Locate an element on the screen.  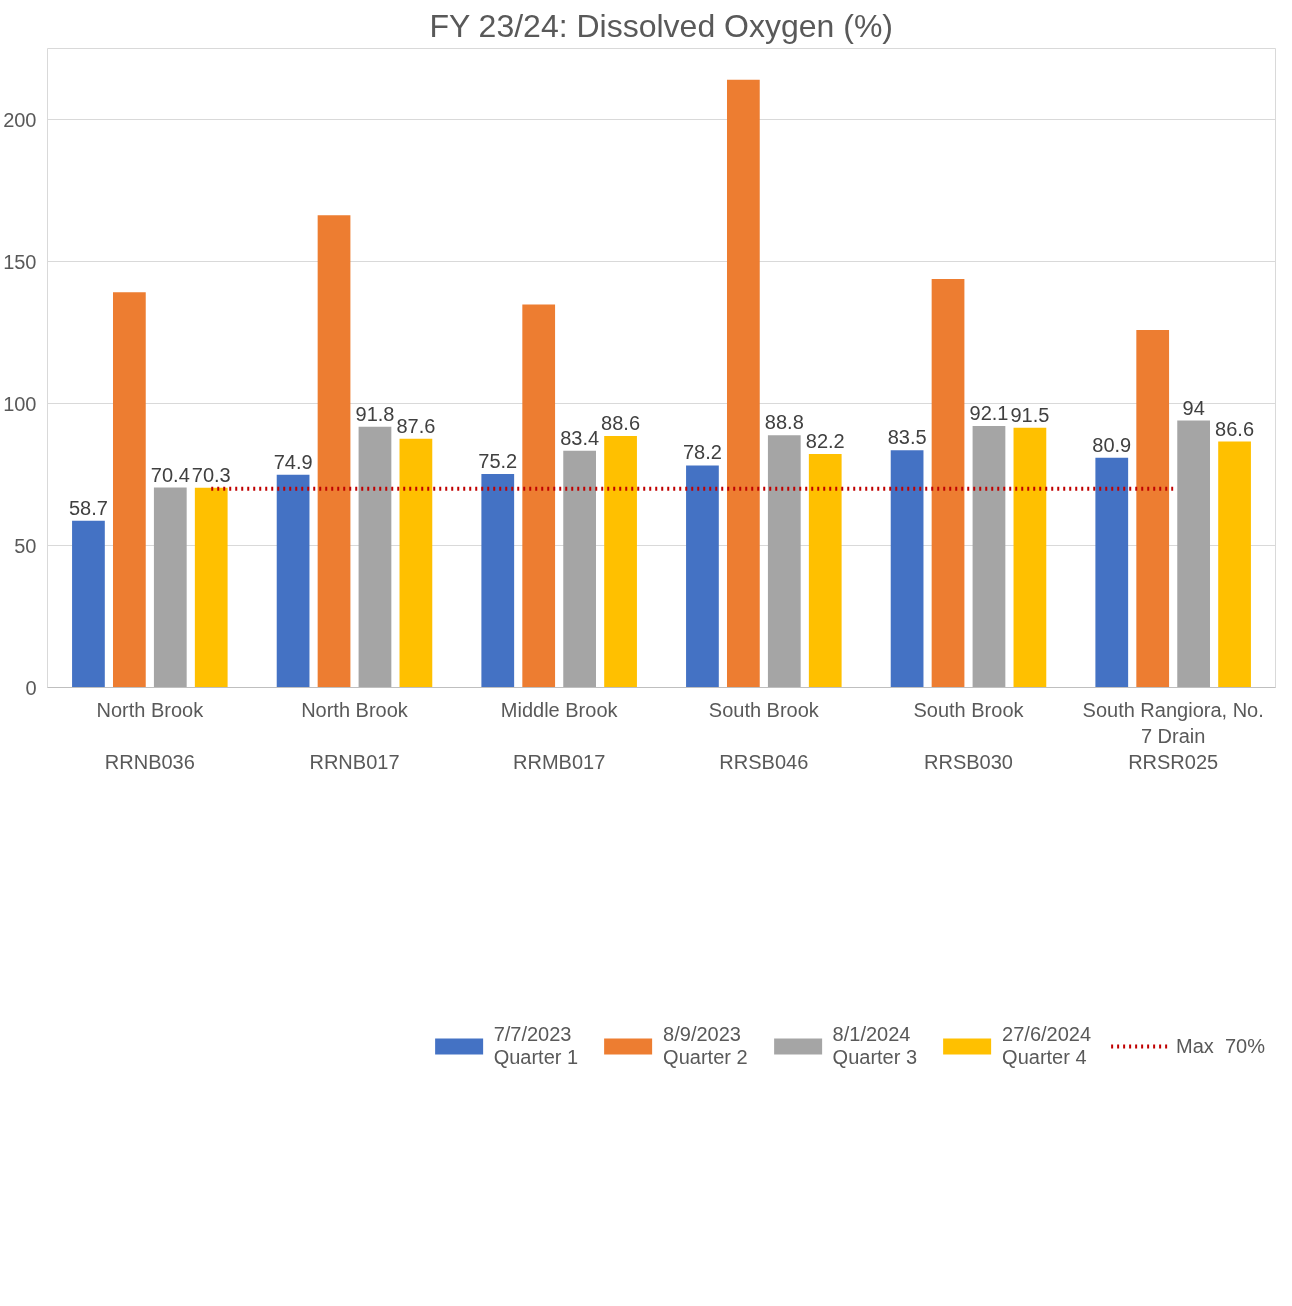
legend-label: 8/9/2023 Quarter 2 is located at coordinates (705, 1046).